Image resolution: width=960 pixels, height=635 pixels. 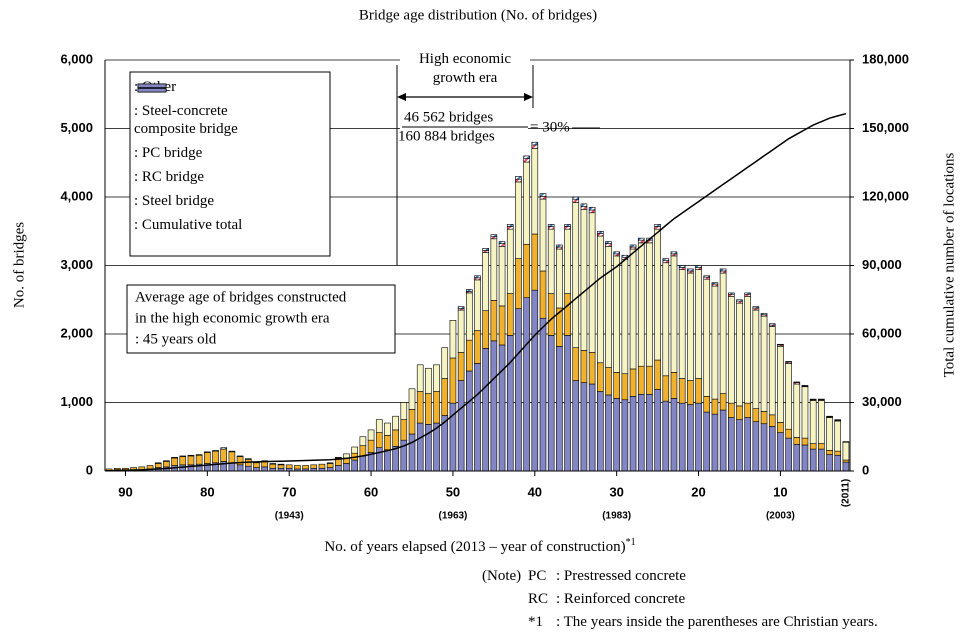 What do you see at coordinates (621, 599) in the screenshot?
I see `note-text: : Reinforced concrete` at bounding box center [621, 599].